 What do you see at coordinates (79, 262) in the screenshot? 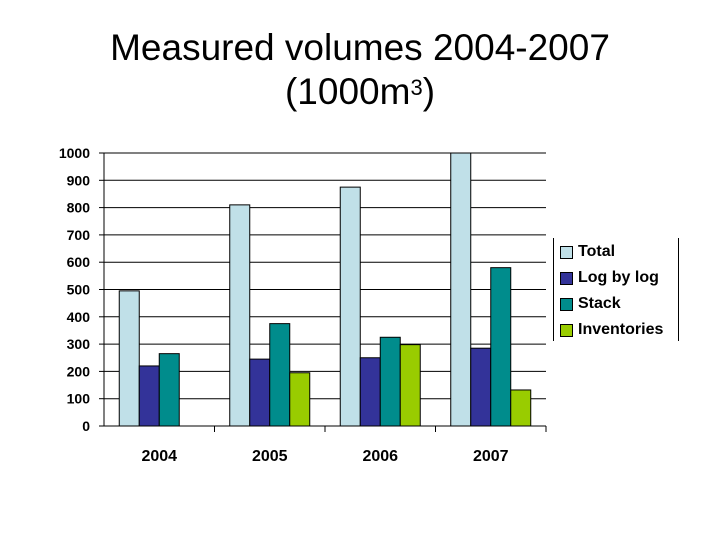
I see `y-tick-label: 600` at bounding box center [79, 262].